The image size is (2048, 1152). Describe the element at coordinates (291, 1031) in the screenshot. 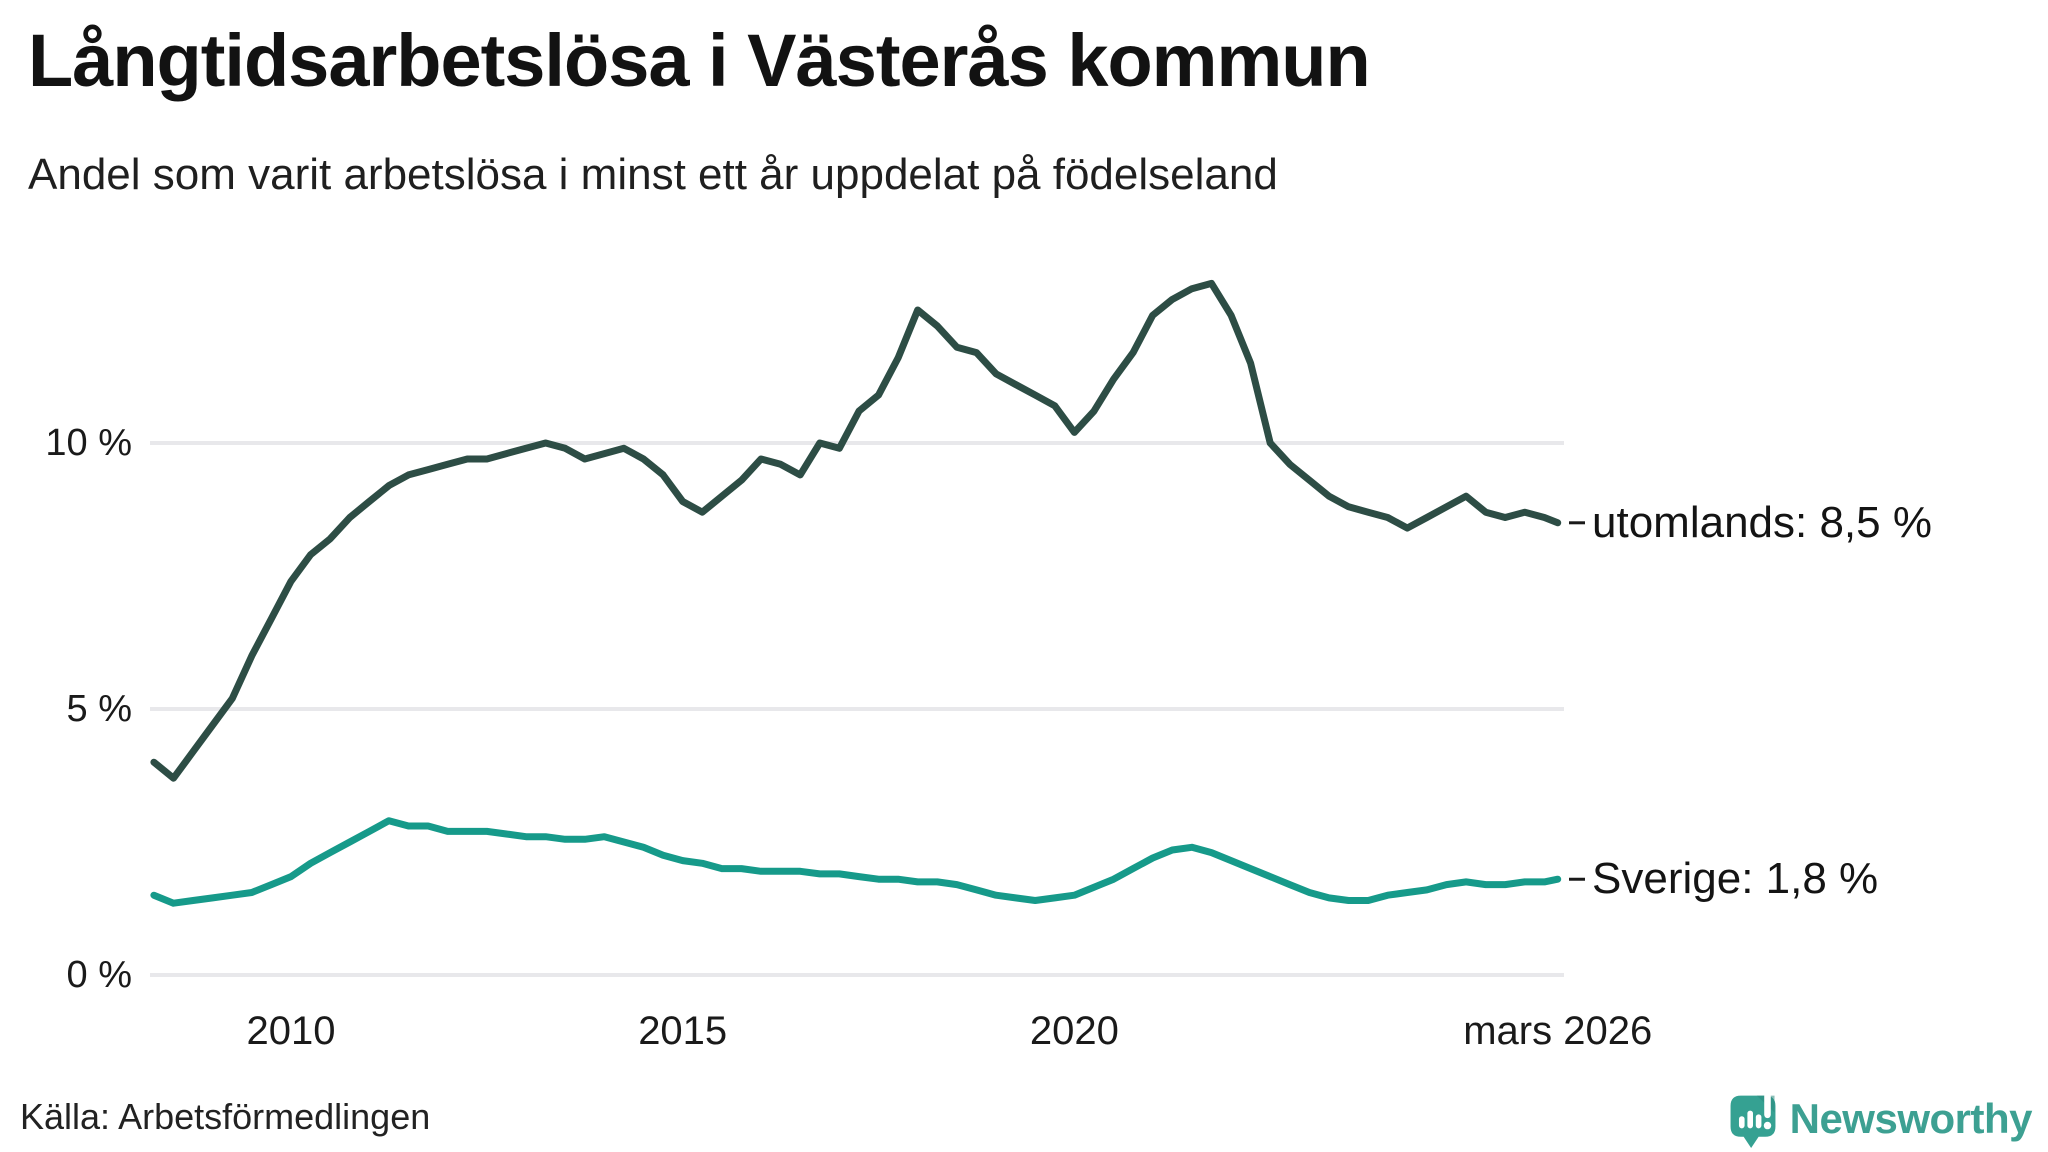

I see `x-tick-label: 2010` at that location.